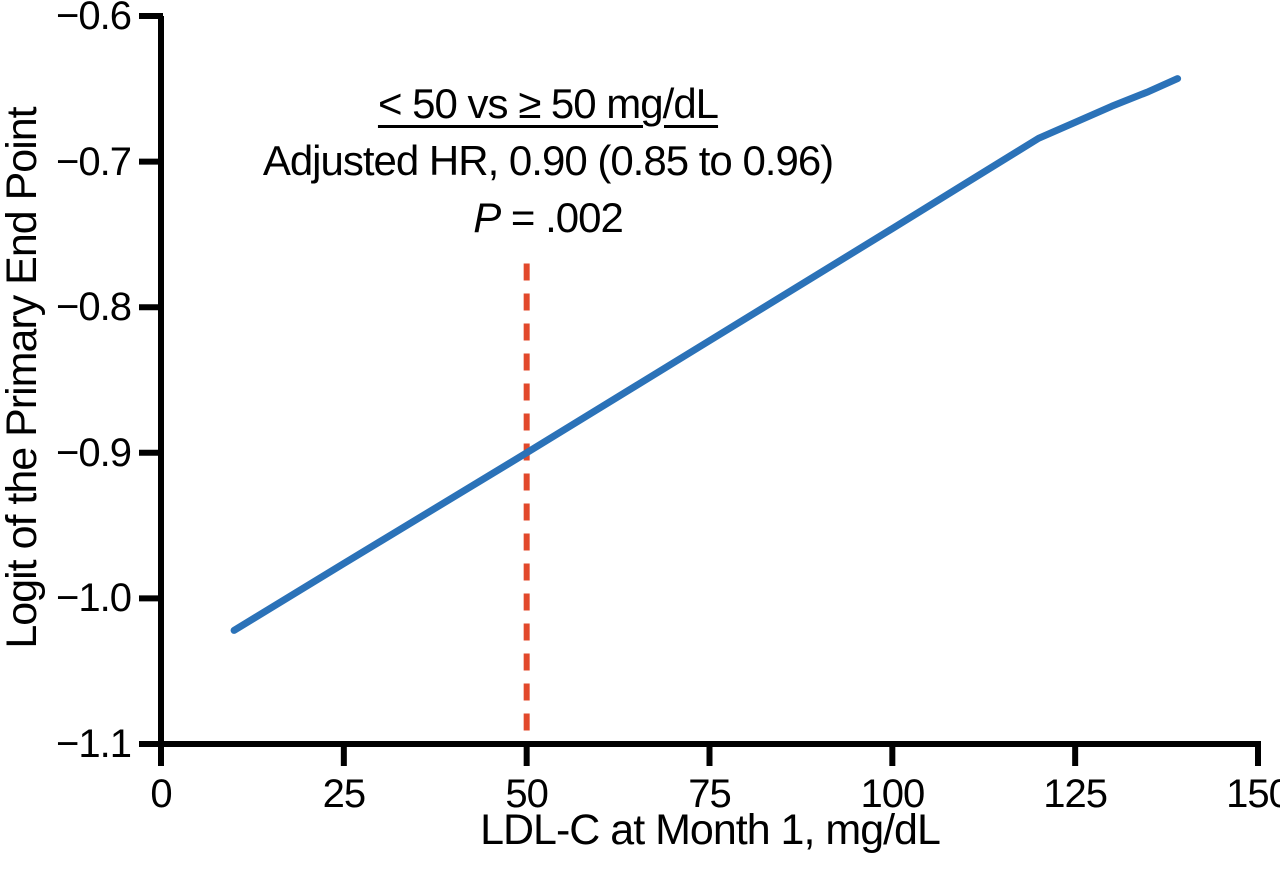 Image resolution: width=1280 pixels, height=877 pixels. I want to click on y-tick-label: −0.8, so click(94, 307).